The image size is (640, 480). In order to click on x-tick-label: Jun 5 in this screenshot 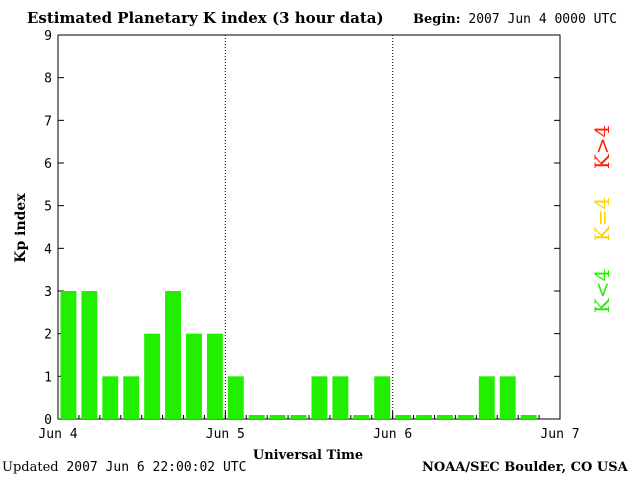, I will do `click(225, 434)`.